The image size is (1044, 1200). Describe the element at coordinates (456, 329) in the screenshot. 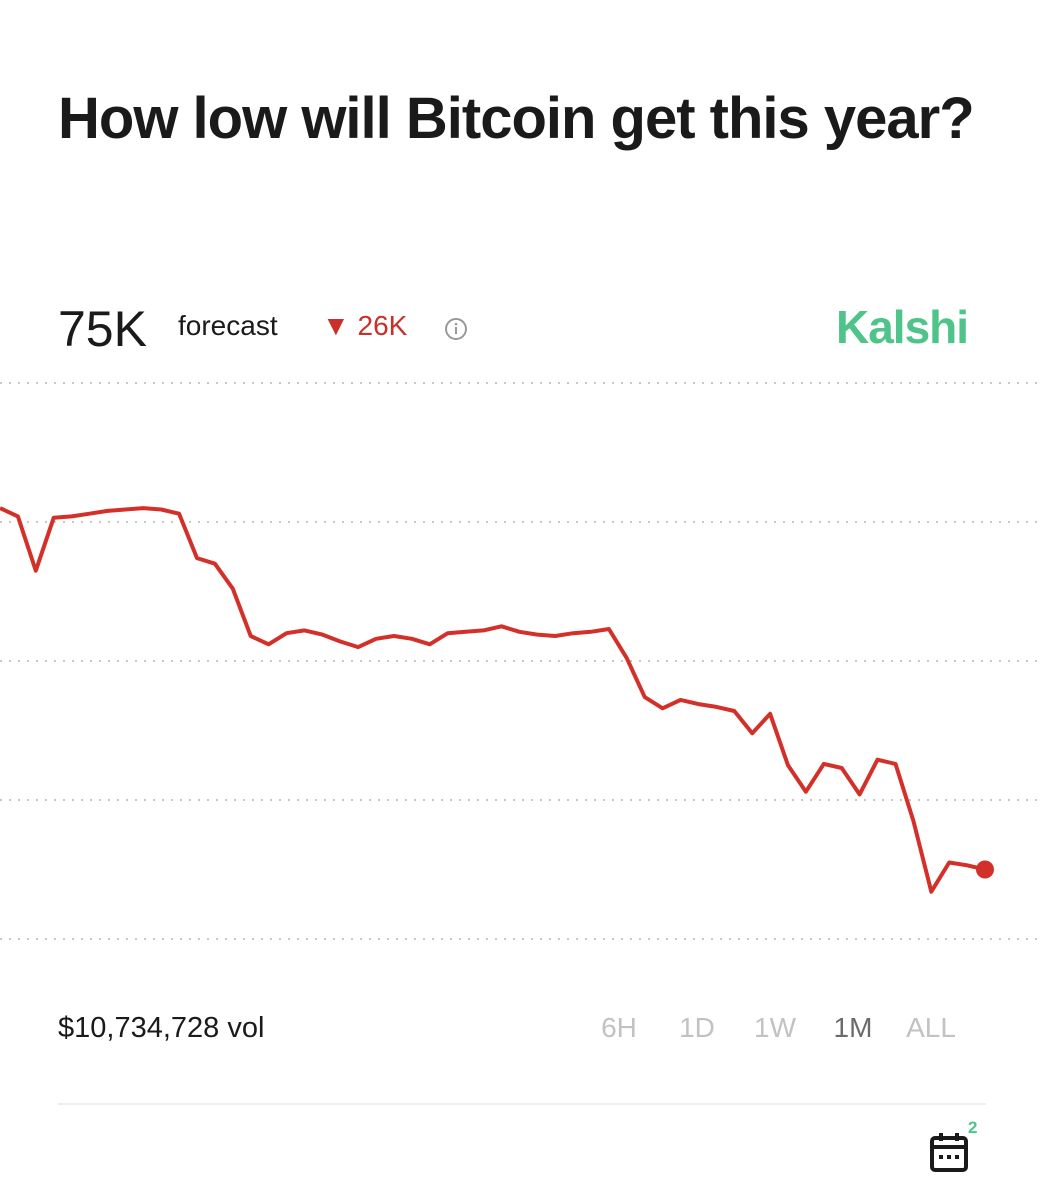

I see `info-icon` at that location.